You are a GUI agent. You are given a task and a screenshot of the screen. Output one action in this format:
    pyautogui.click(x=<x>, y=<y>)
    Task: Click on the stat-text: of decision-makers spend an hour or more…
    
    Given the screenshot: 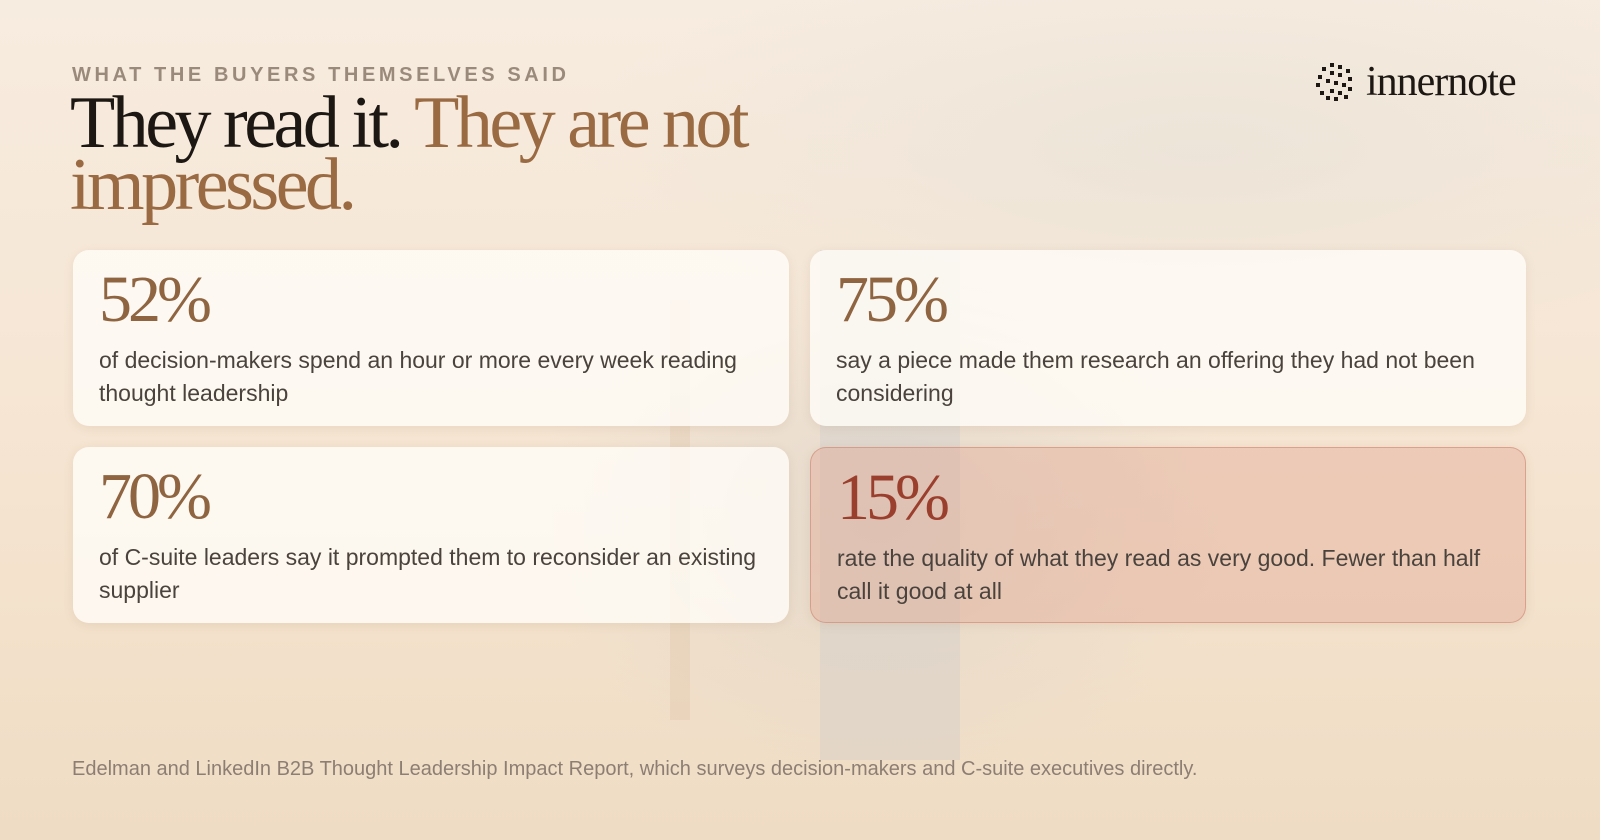 What is the action you would take?
    pyautogui.click(x=418, y=376)
    